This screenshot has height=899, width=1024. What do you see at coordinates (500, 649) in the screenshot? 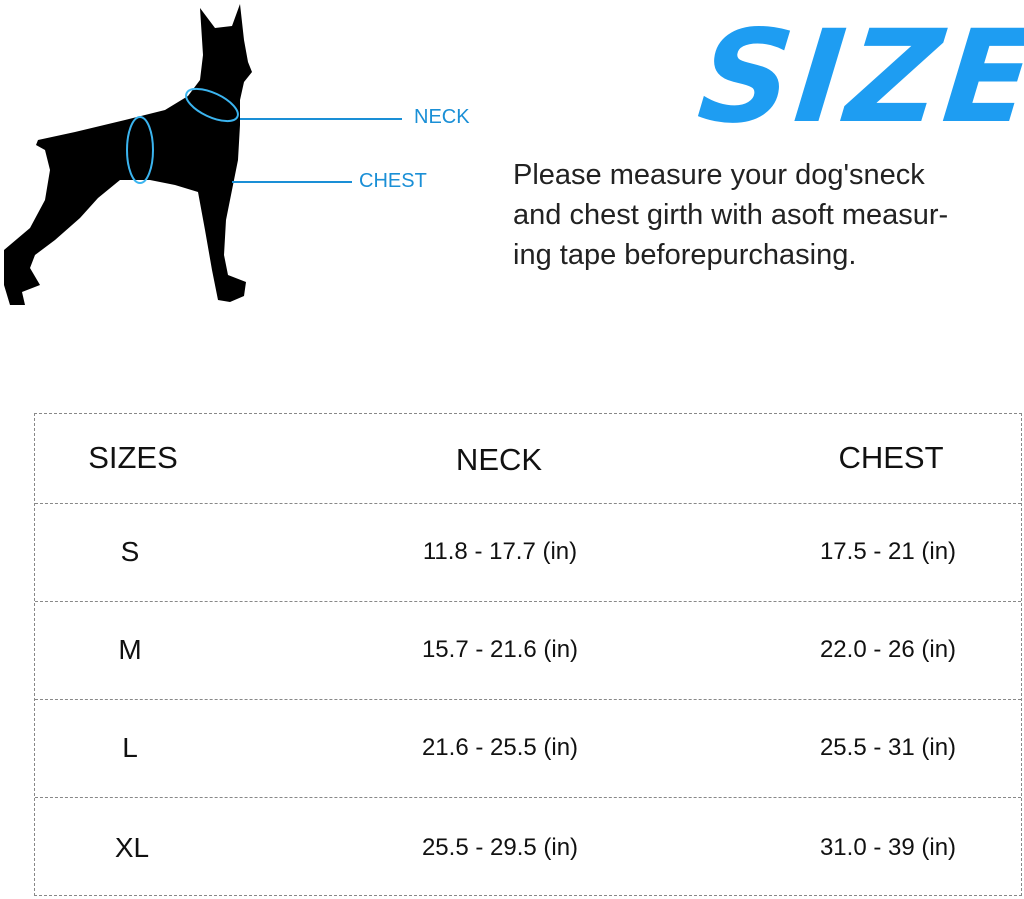
I see `neck-cell: 15.7 - 21.6 (in)` at bounding box center [500, 649].